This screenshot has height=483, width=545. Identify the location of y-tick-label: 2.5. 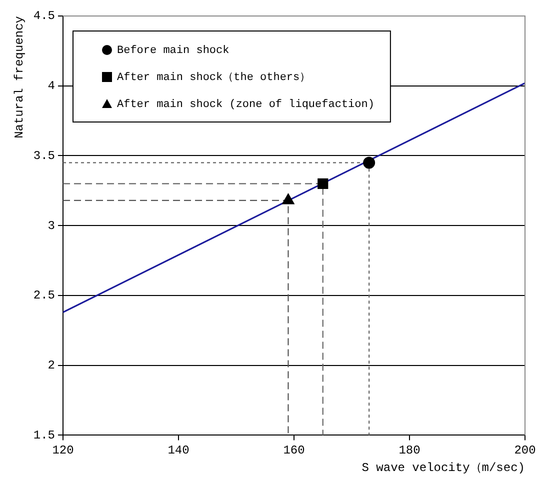
(44, 295).